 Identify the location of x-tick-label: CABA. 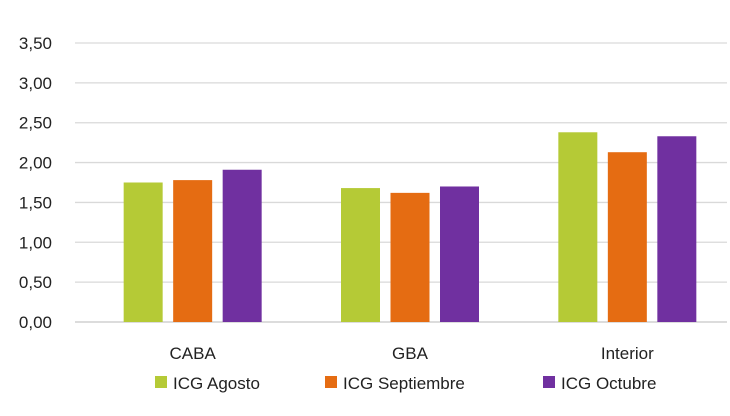
(193, 353).